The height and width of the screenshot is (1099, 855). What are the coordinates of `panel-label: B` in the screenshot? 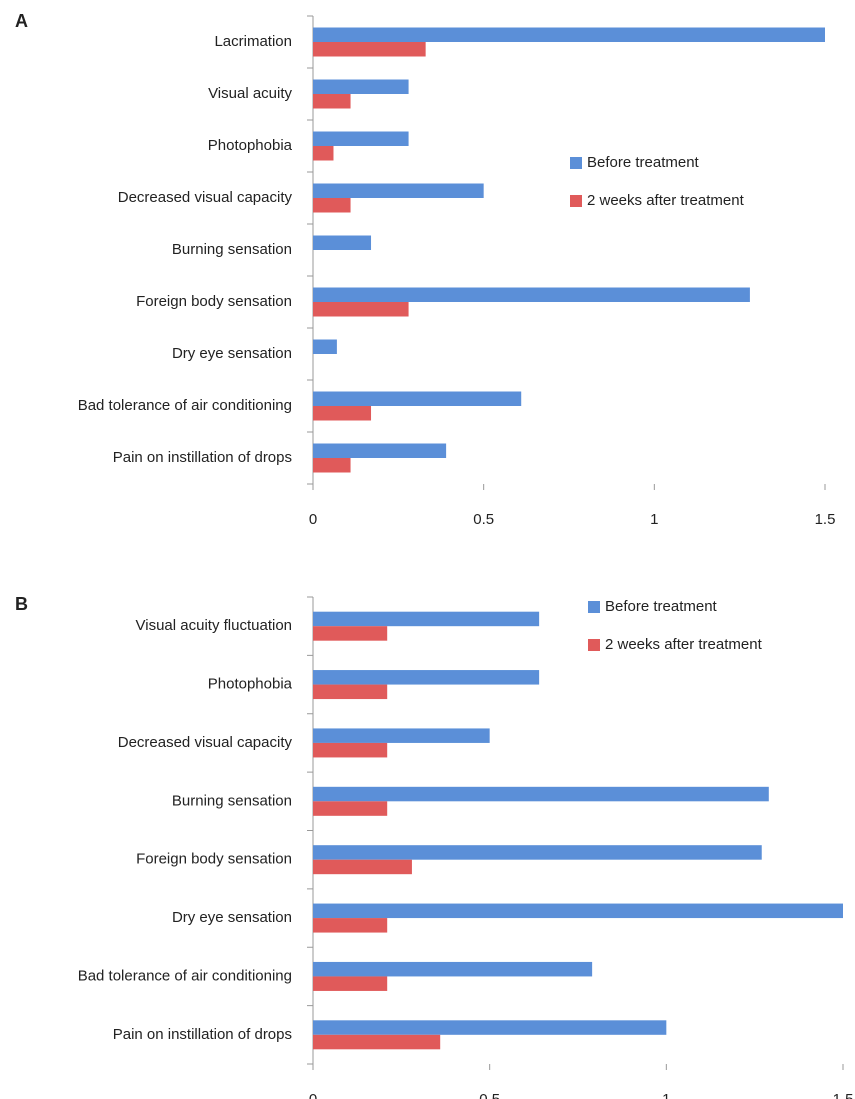 It's located at (21, 604).